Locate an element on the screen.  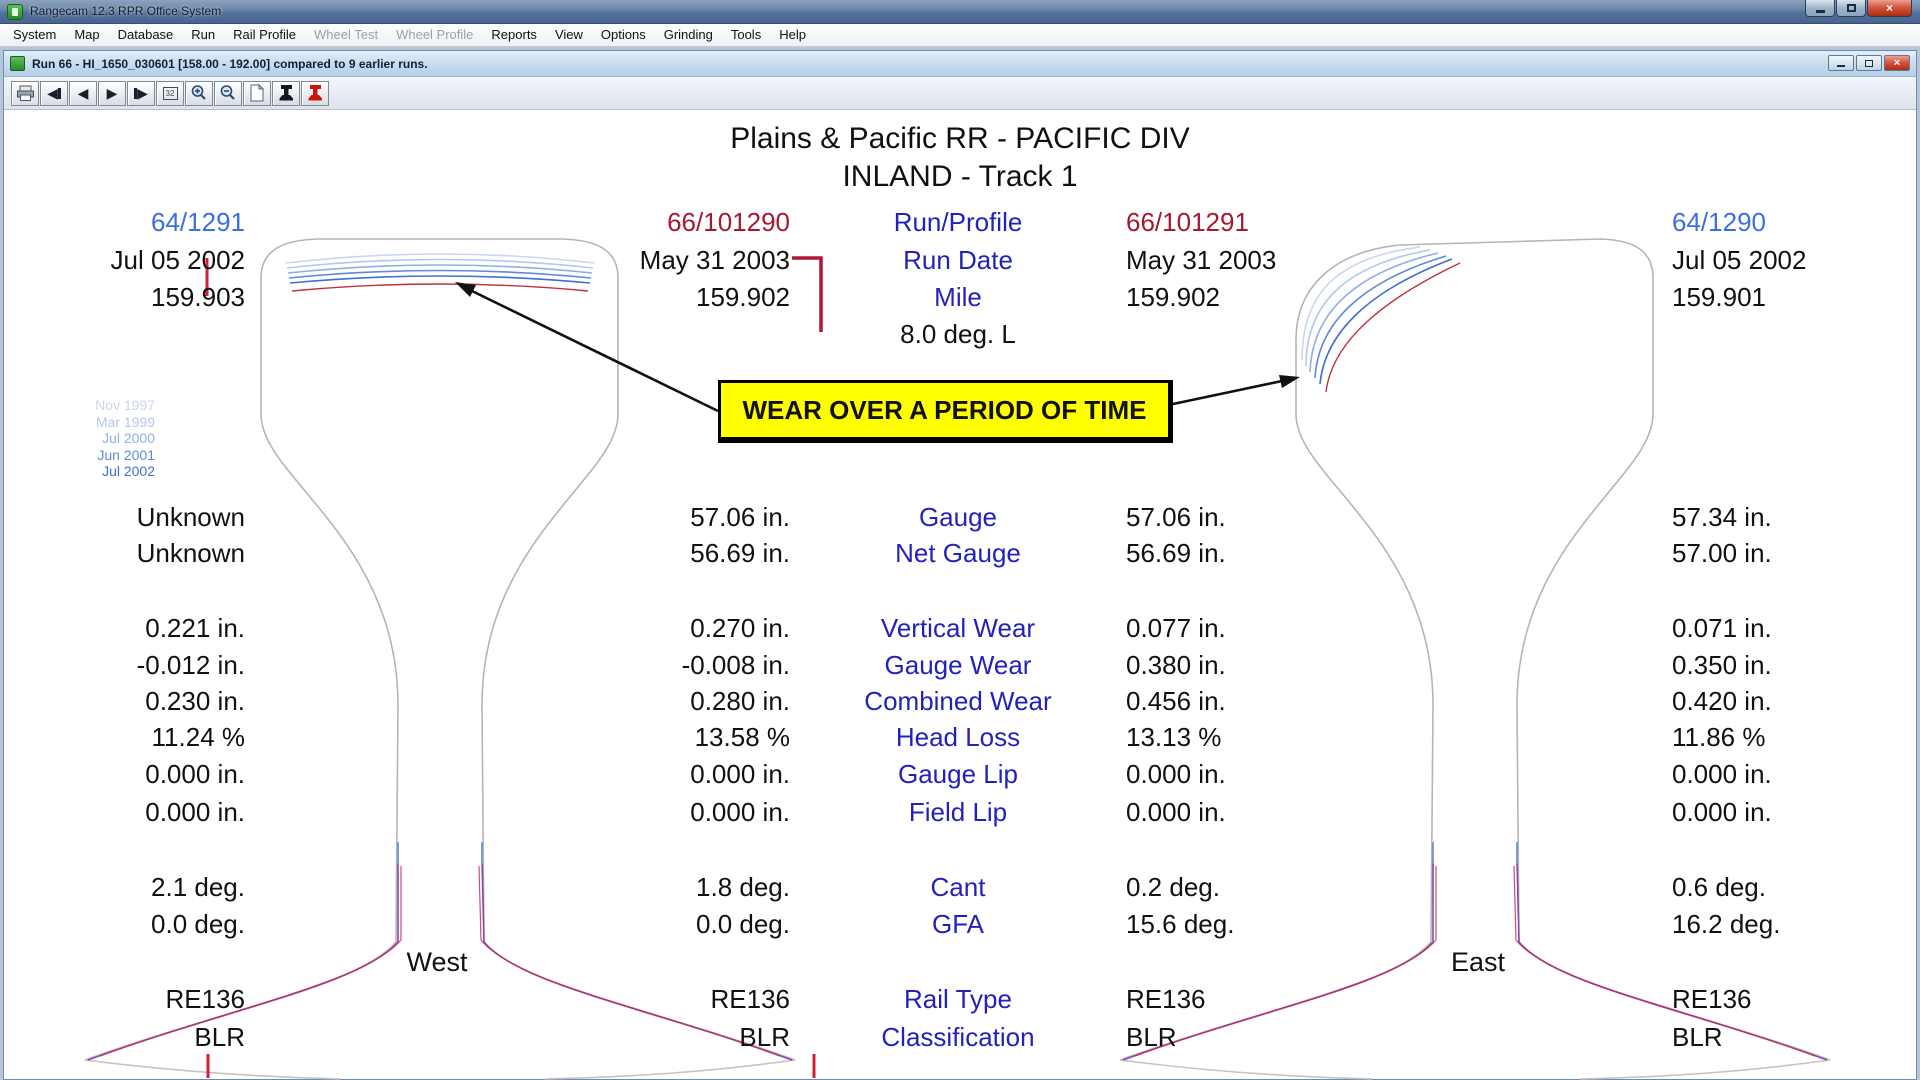
value-west-near: 56.69 in. is located at coordinates (740, 553).